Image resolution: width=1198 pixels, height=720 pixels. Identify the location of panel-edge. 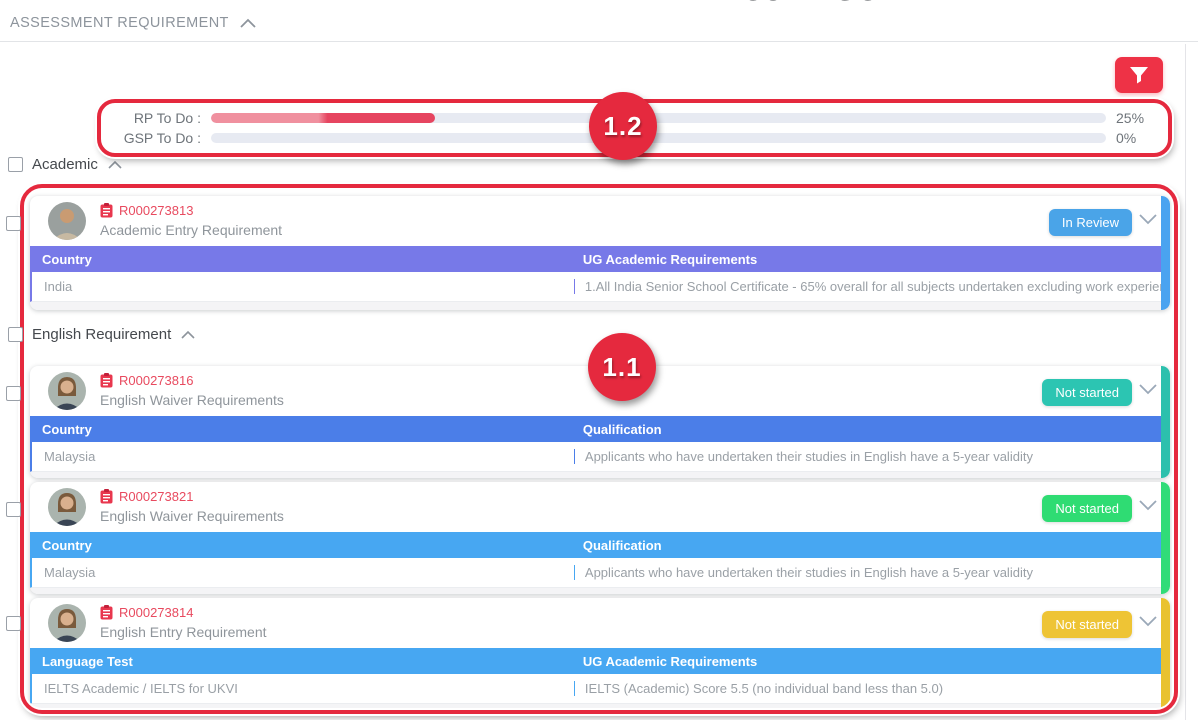
(1185, 382).